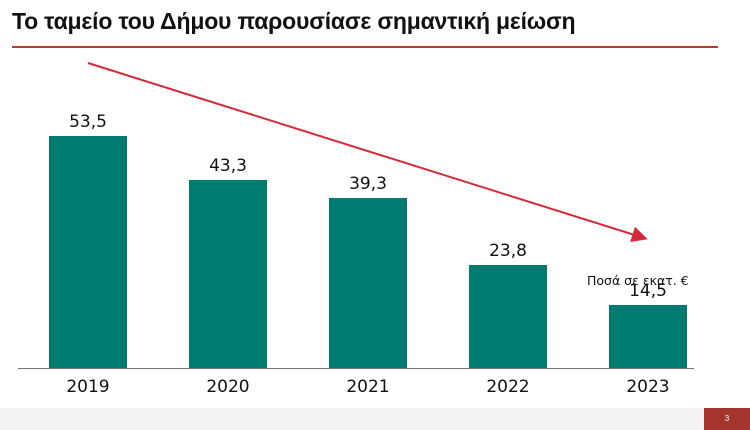 Image resolution: width=750 pixels, height=430 pixels. Describe the element at coordinates (365, 47) in the screenshot. I see `title-divider` at that location.